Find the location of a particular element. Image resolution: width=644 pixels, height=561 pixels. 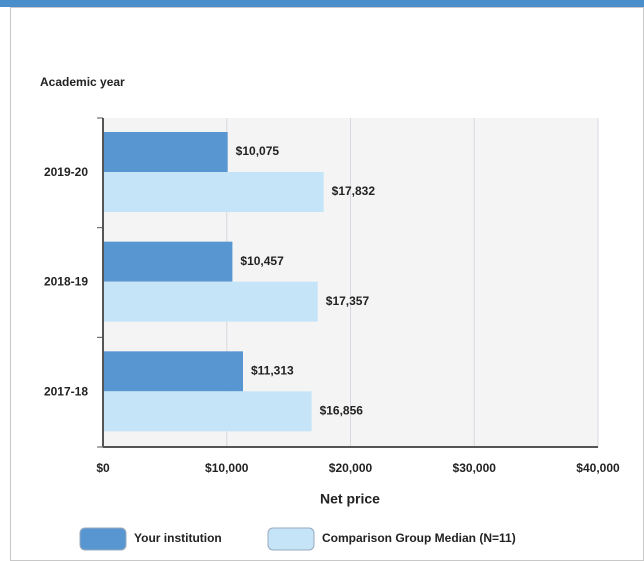

data-label: $17,832 is located at coordinates (354, 191).